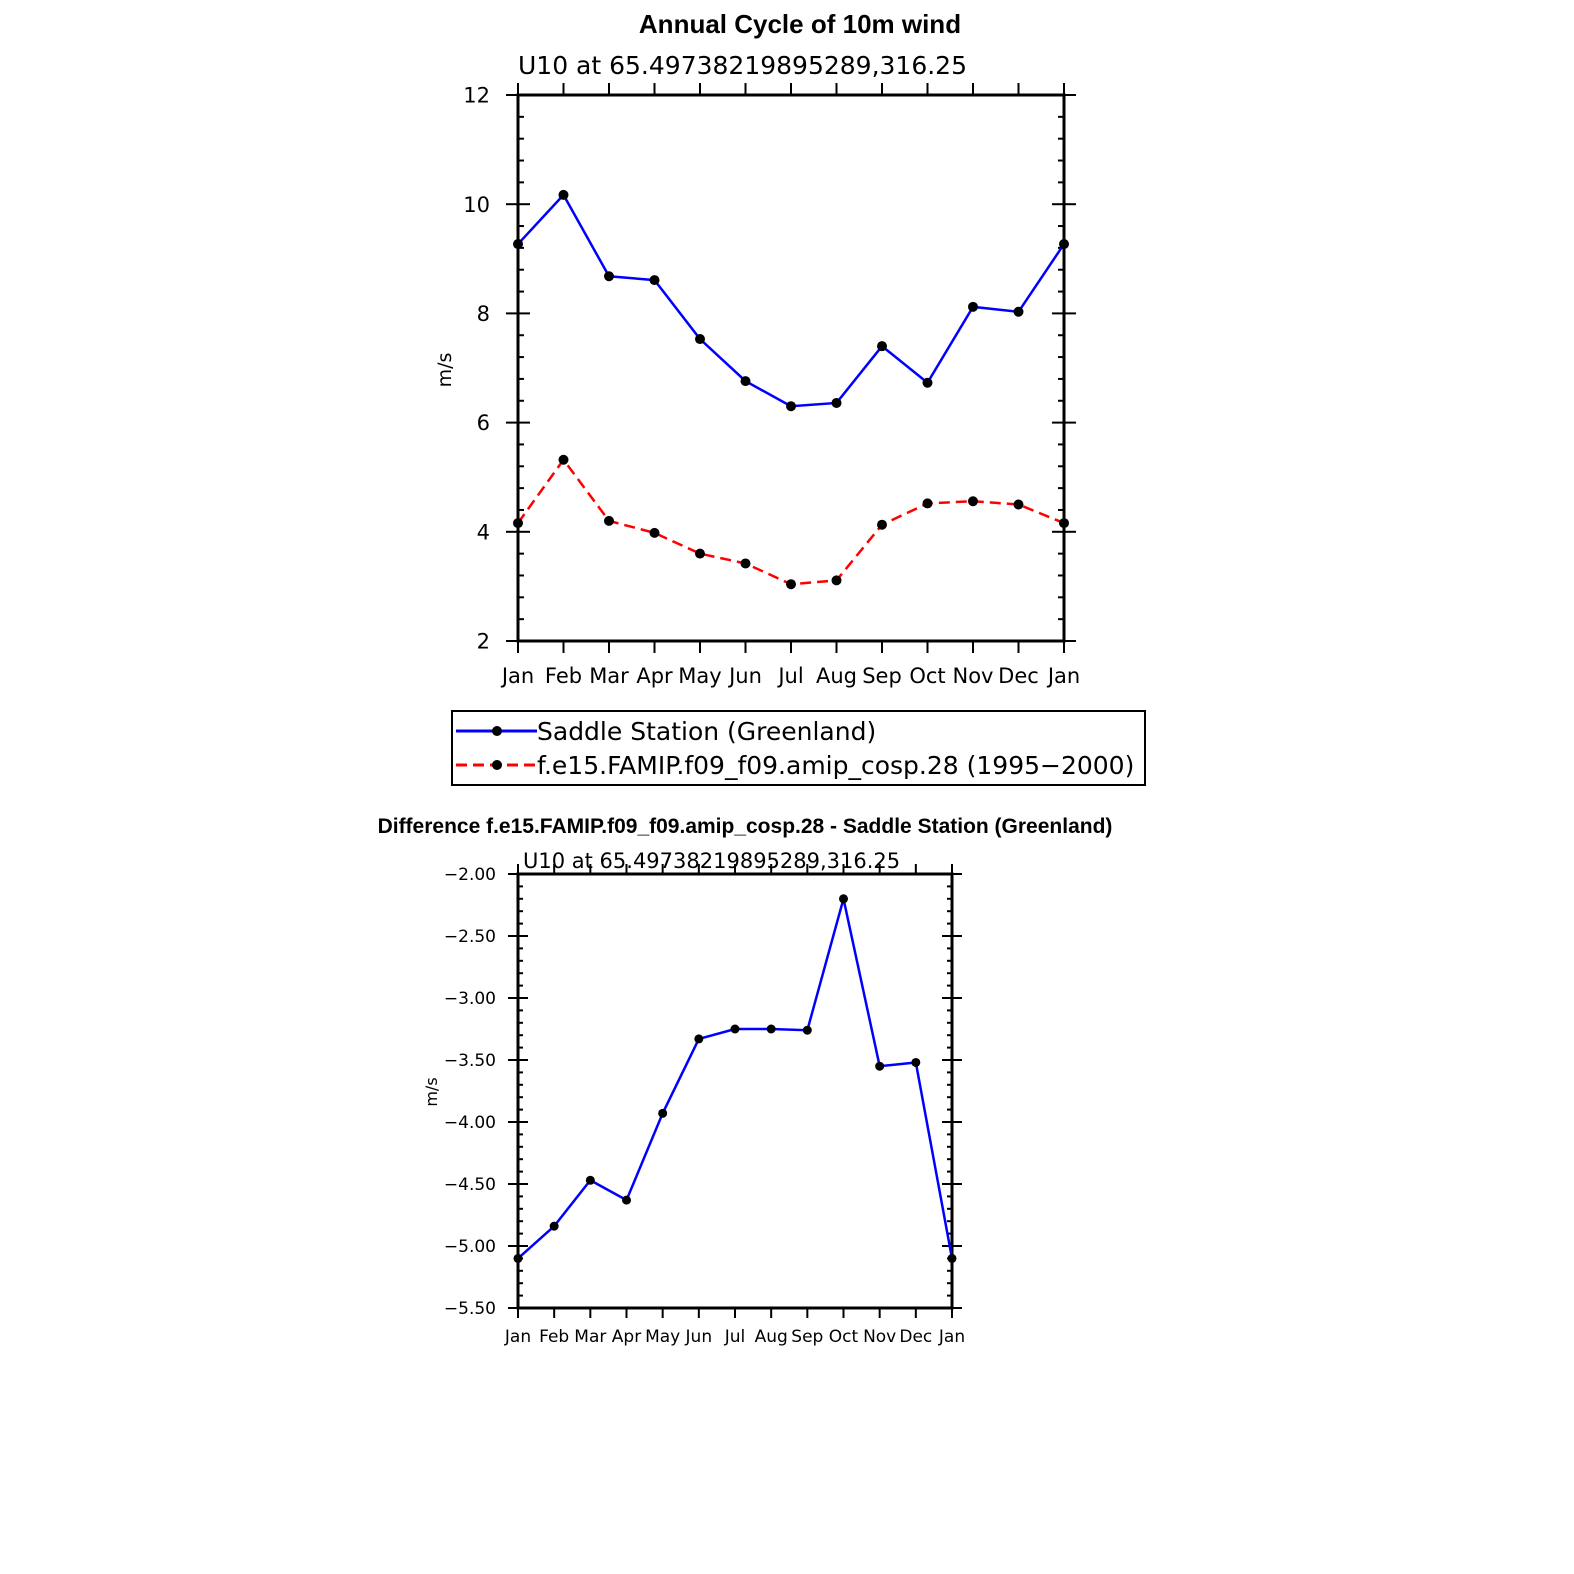  I want to click on y-tick-label: 4, so click(483, 532).